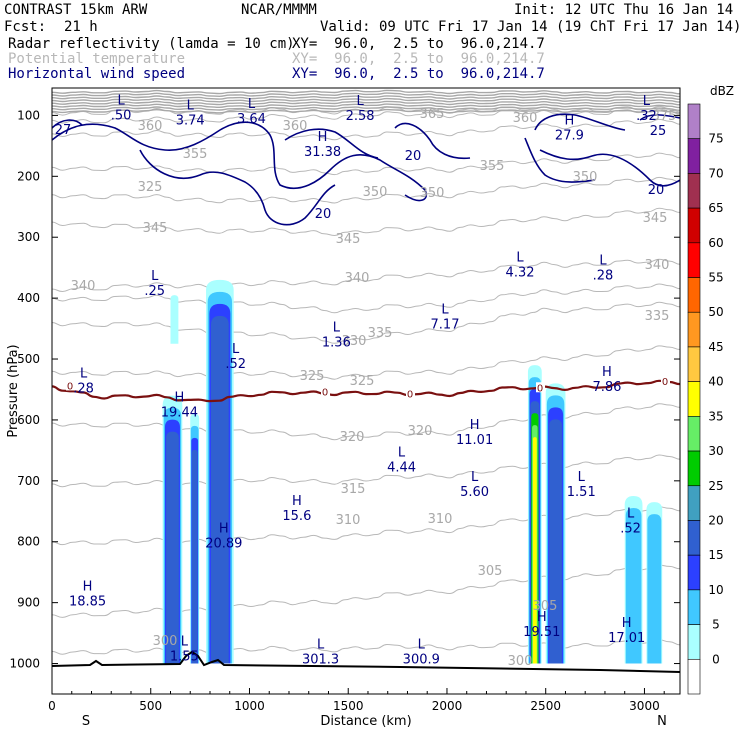 This screenshot has height=740, width=740. I want to click on fcst-value: 21 h, so click(81, 27).